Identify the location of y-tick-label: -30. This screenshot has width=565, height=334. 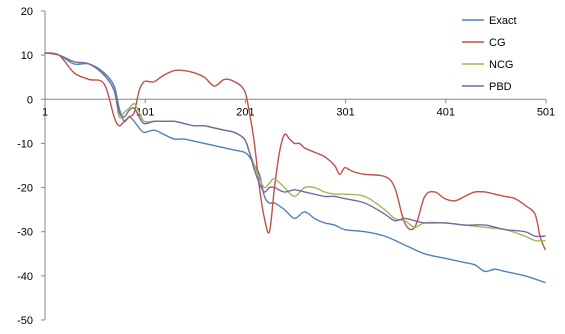
(25, 233).